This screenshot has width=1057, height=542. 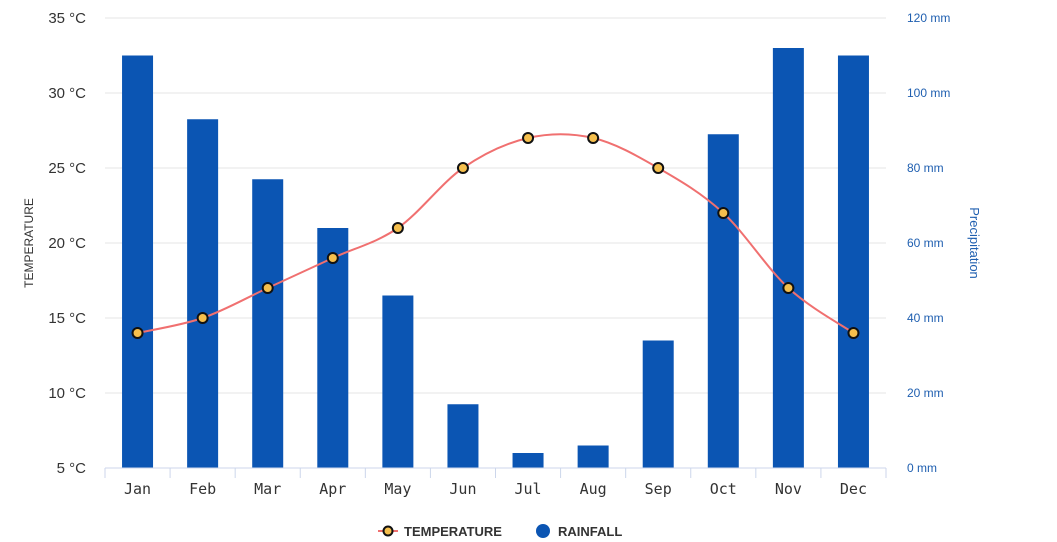 What do you see at coordinates (267, 489) in the screenshot?
I see `x-axis-label-mar: Mar` at bounding box center [267, 489].